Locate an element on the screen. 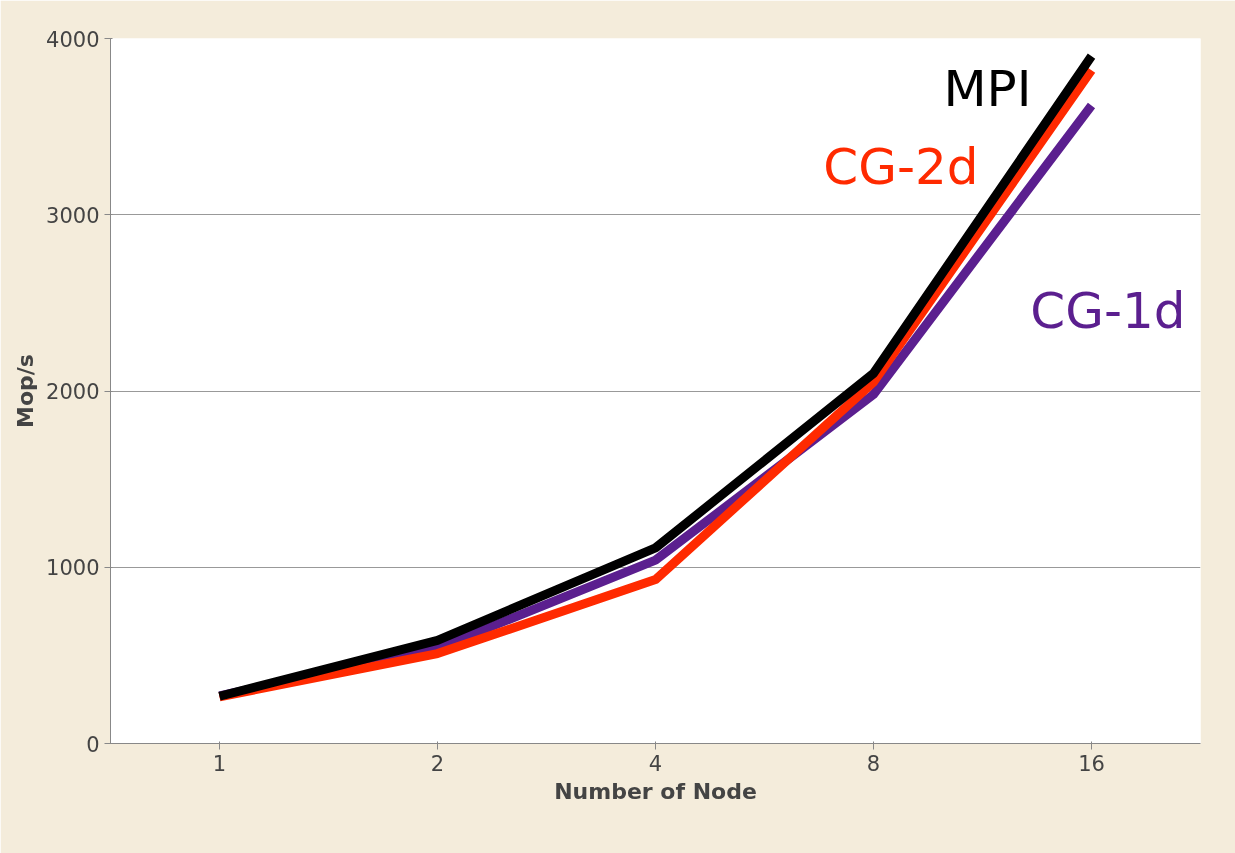 This screenshot has height=853, width=1235. y-tick-label: 1000 is located at coordinates (73, 568).